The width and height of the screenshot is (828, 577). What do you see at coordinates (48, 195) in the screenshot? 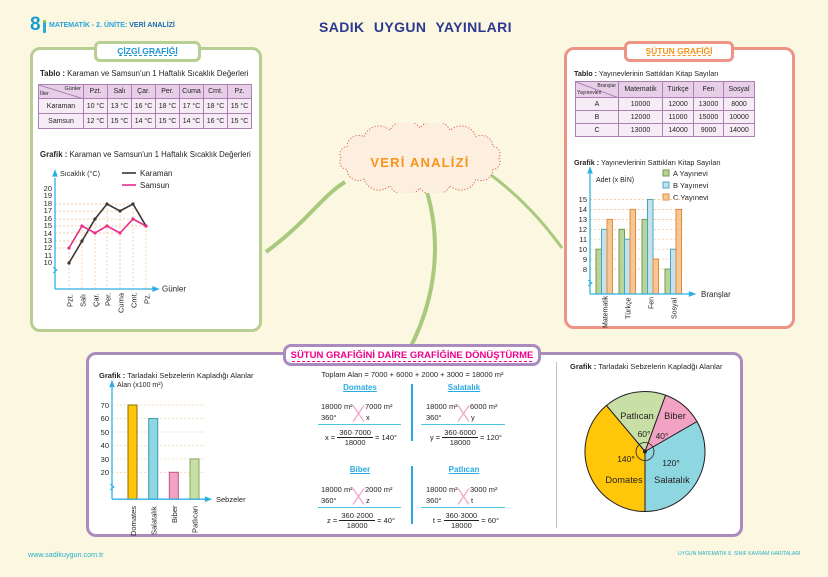
I see `svg-text: 19` at bounding box center [48, 195].